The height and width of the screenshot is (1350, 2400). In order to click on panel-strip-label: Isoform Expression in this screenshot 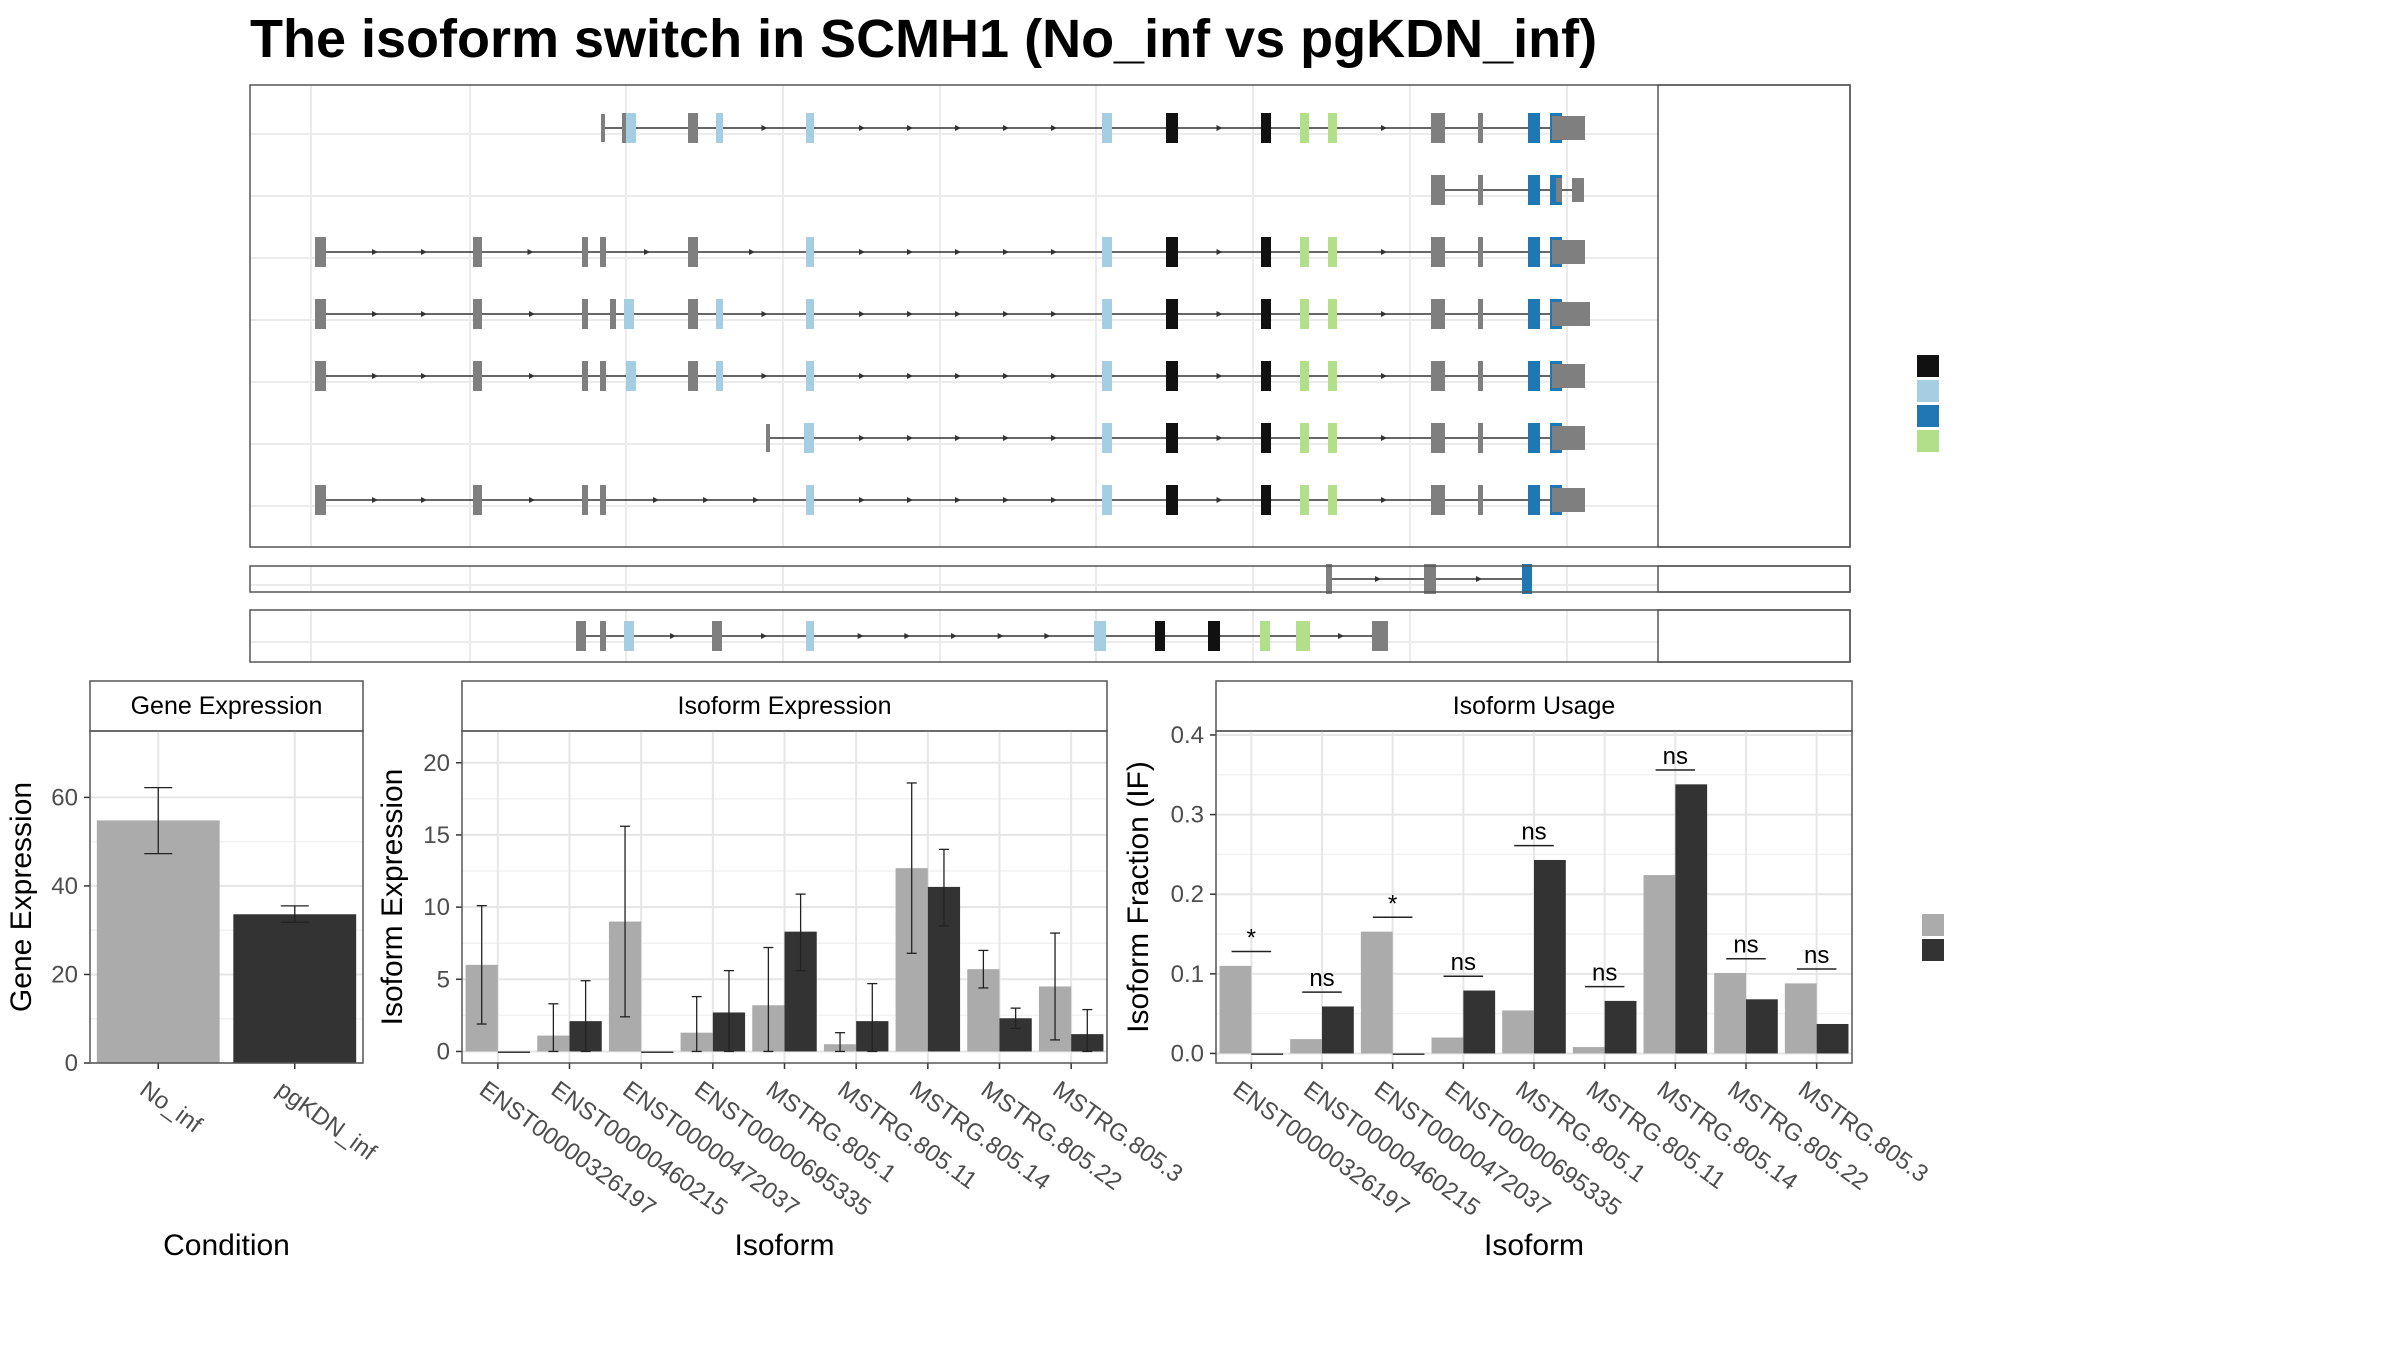, I will do `click(785, 706)`.